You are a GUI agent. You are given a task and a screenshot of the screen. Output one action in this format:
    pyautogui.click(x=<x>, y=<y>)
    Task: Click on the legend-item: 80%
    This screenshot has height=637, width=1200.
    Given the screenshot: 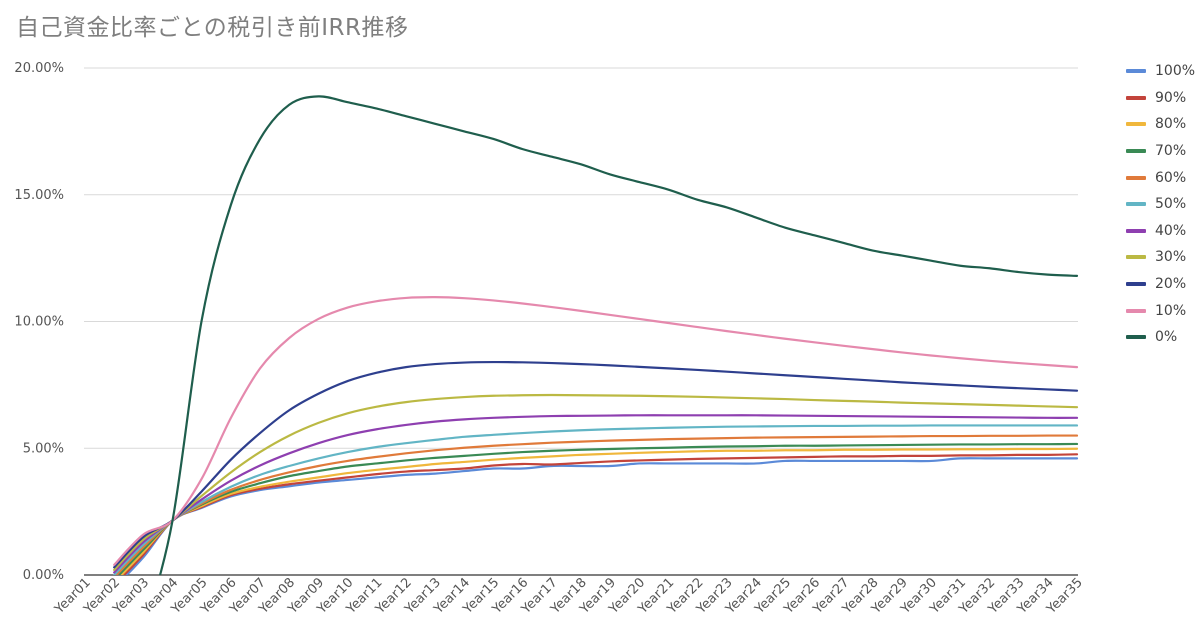 What is the action you would take?
    pyautogui.click(x=1160, y=124)
    